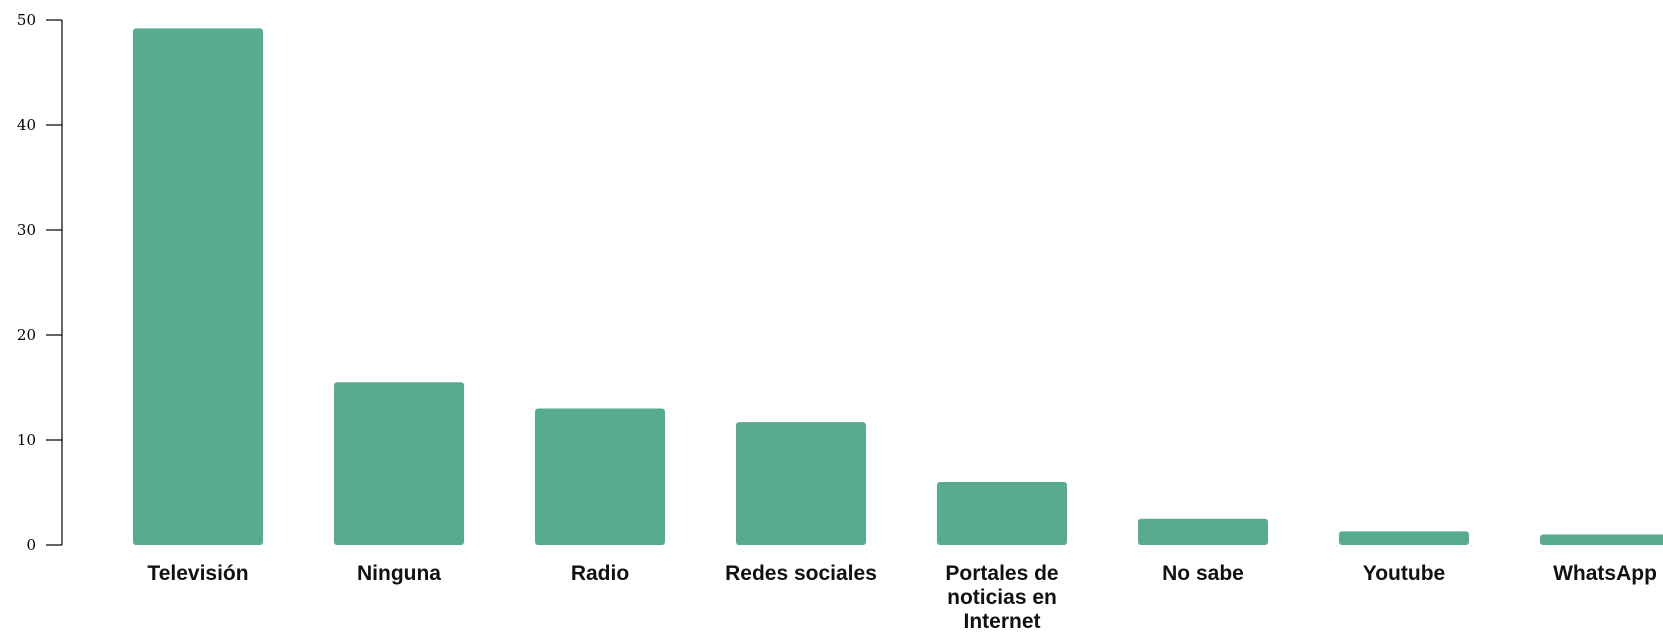 This screenshot has width=1663, height=638. I want to click on x-tick-label: Televisión, so click(197, 573).